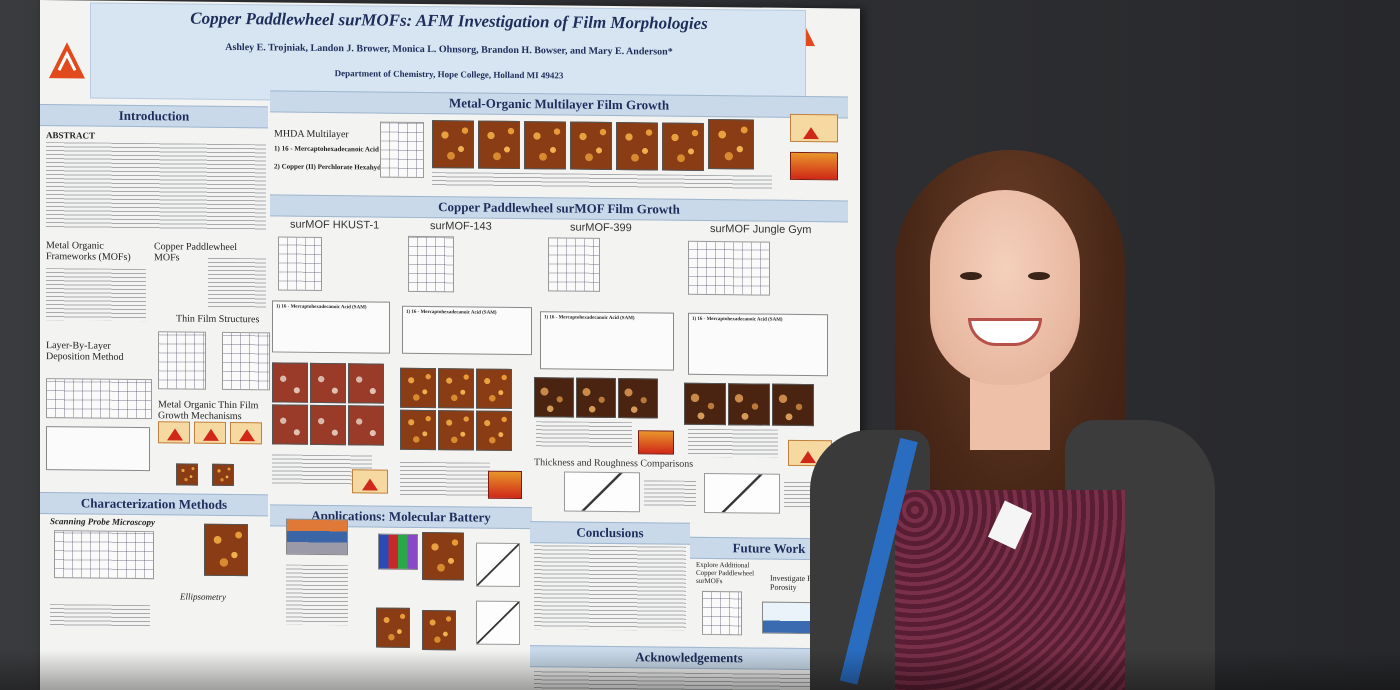 Image resolution: width=1400 pixels, height=690 pixels. Describe the element at coordinates (154, 504) in the screenshot. I see `characterization-heading: Characterization Methods` at that location.